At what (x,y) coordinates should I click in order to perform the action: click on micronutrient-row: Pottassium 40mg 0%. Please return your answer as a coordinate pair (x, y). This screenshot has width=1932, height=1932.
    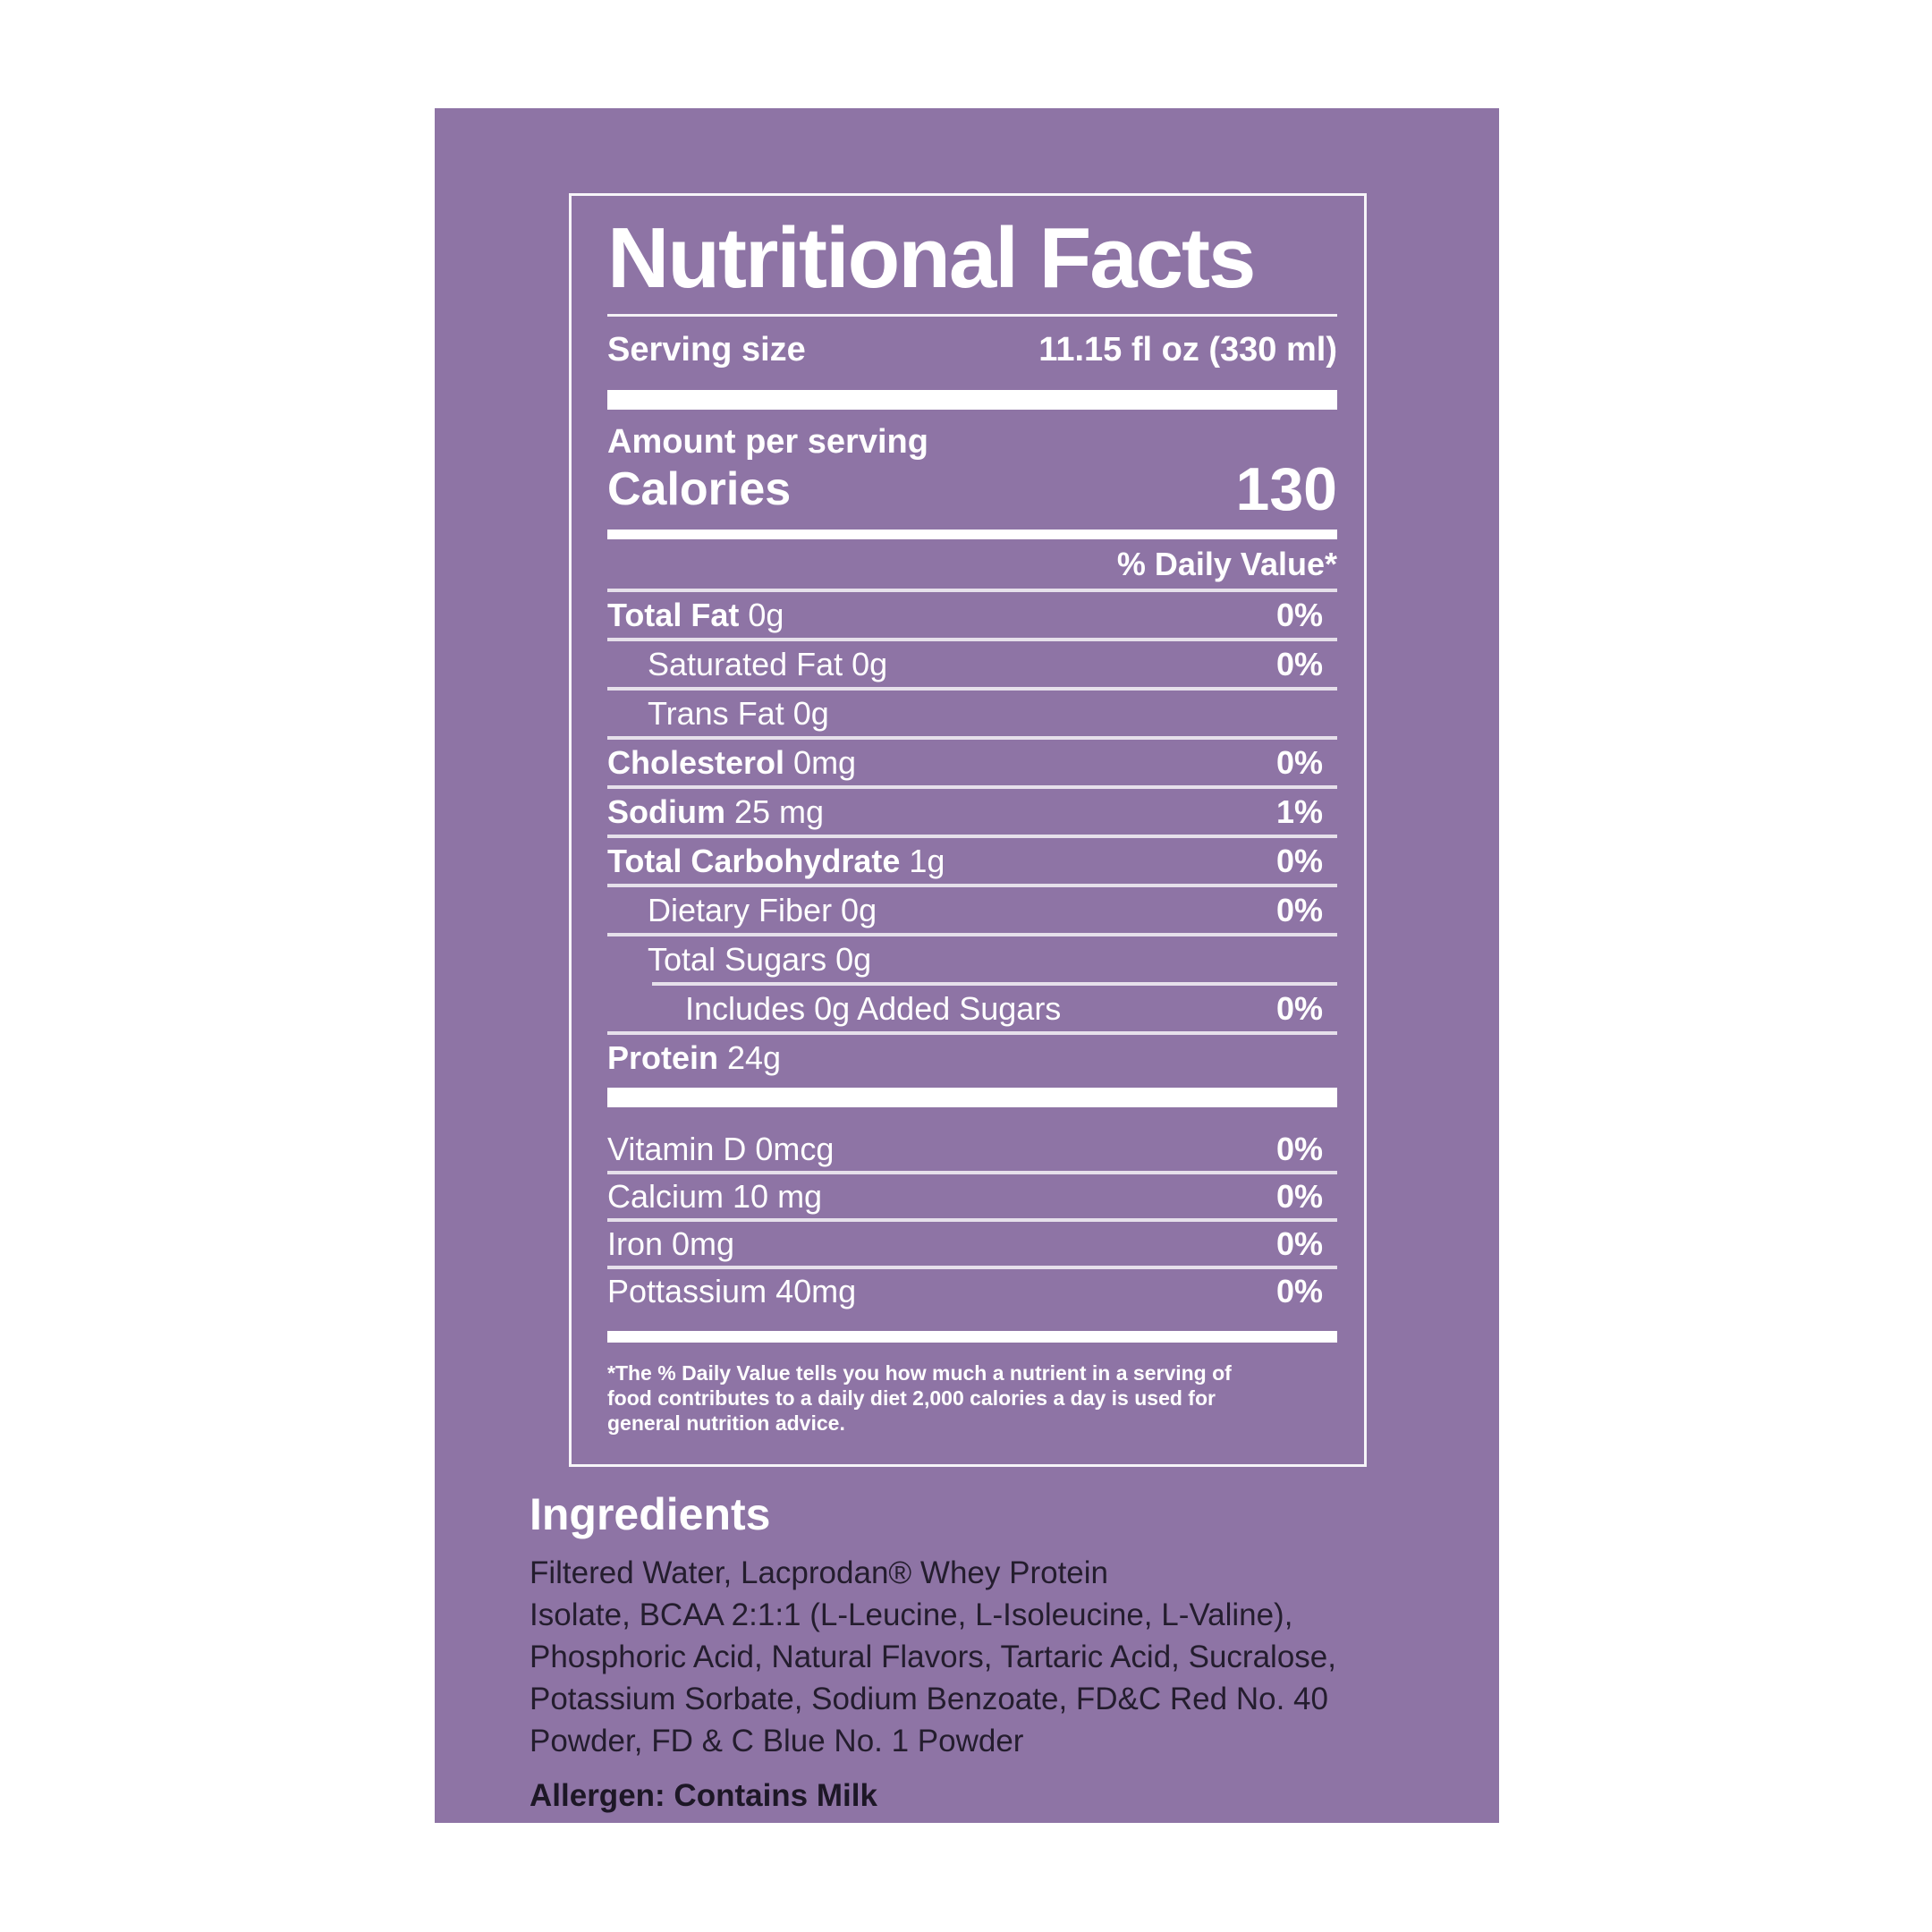
    Looking at the image, I should click on (972, 1291).